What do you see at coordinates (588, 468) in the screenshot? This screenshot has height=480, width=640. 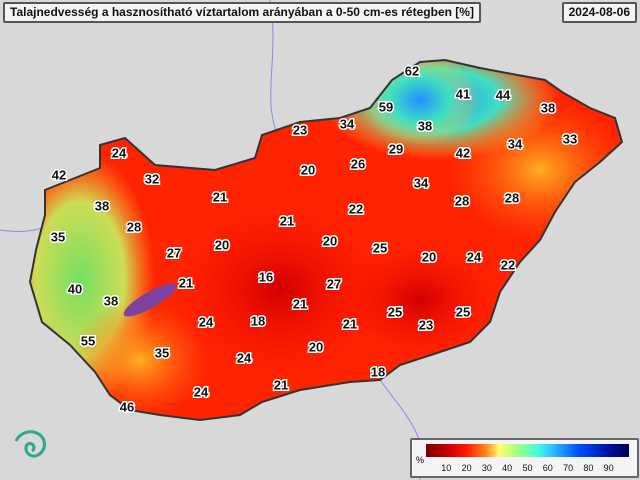 I see `legend-tick: 80` at bounding box center [588, 468].